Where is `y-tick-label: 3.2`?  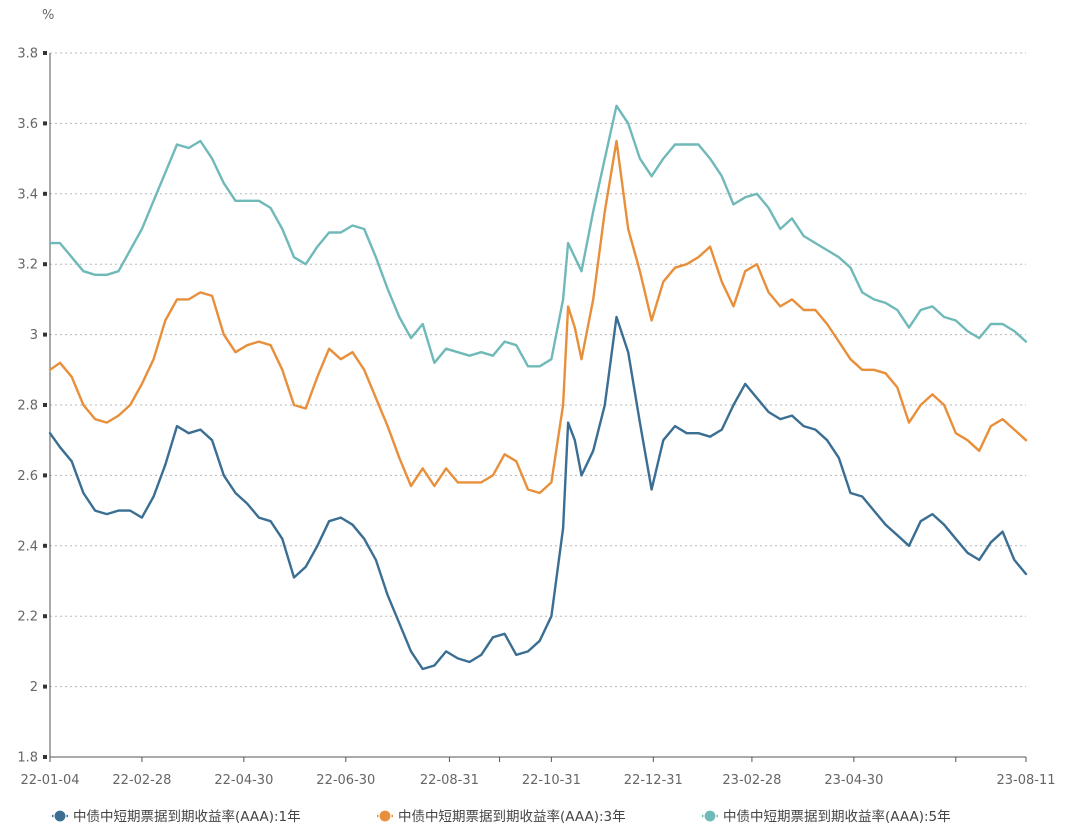 y-tick-label: 3.2 is located at coordinates (27, 265).